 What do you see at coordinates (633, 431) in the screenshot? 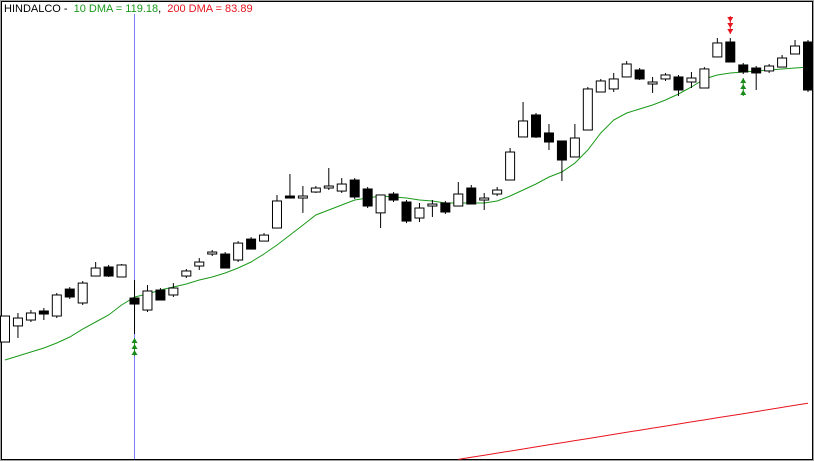
I see `ma-line` at bounding box center [633, 431].